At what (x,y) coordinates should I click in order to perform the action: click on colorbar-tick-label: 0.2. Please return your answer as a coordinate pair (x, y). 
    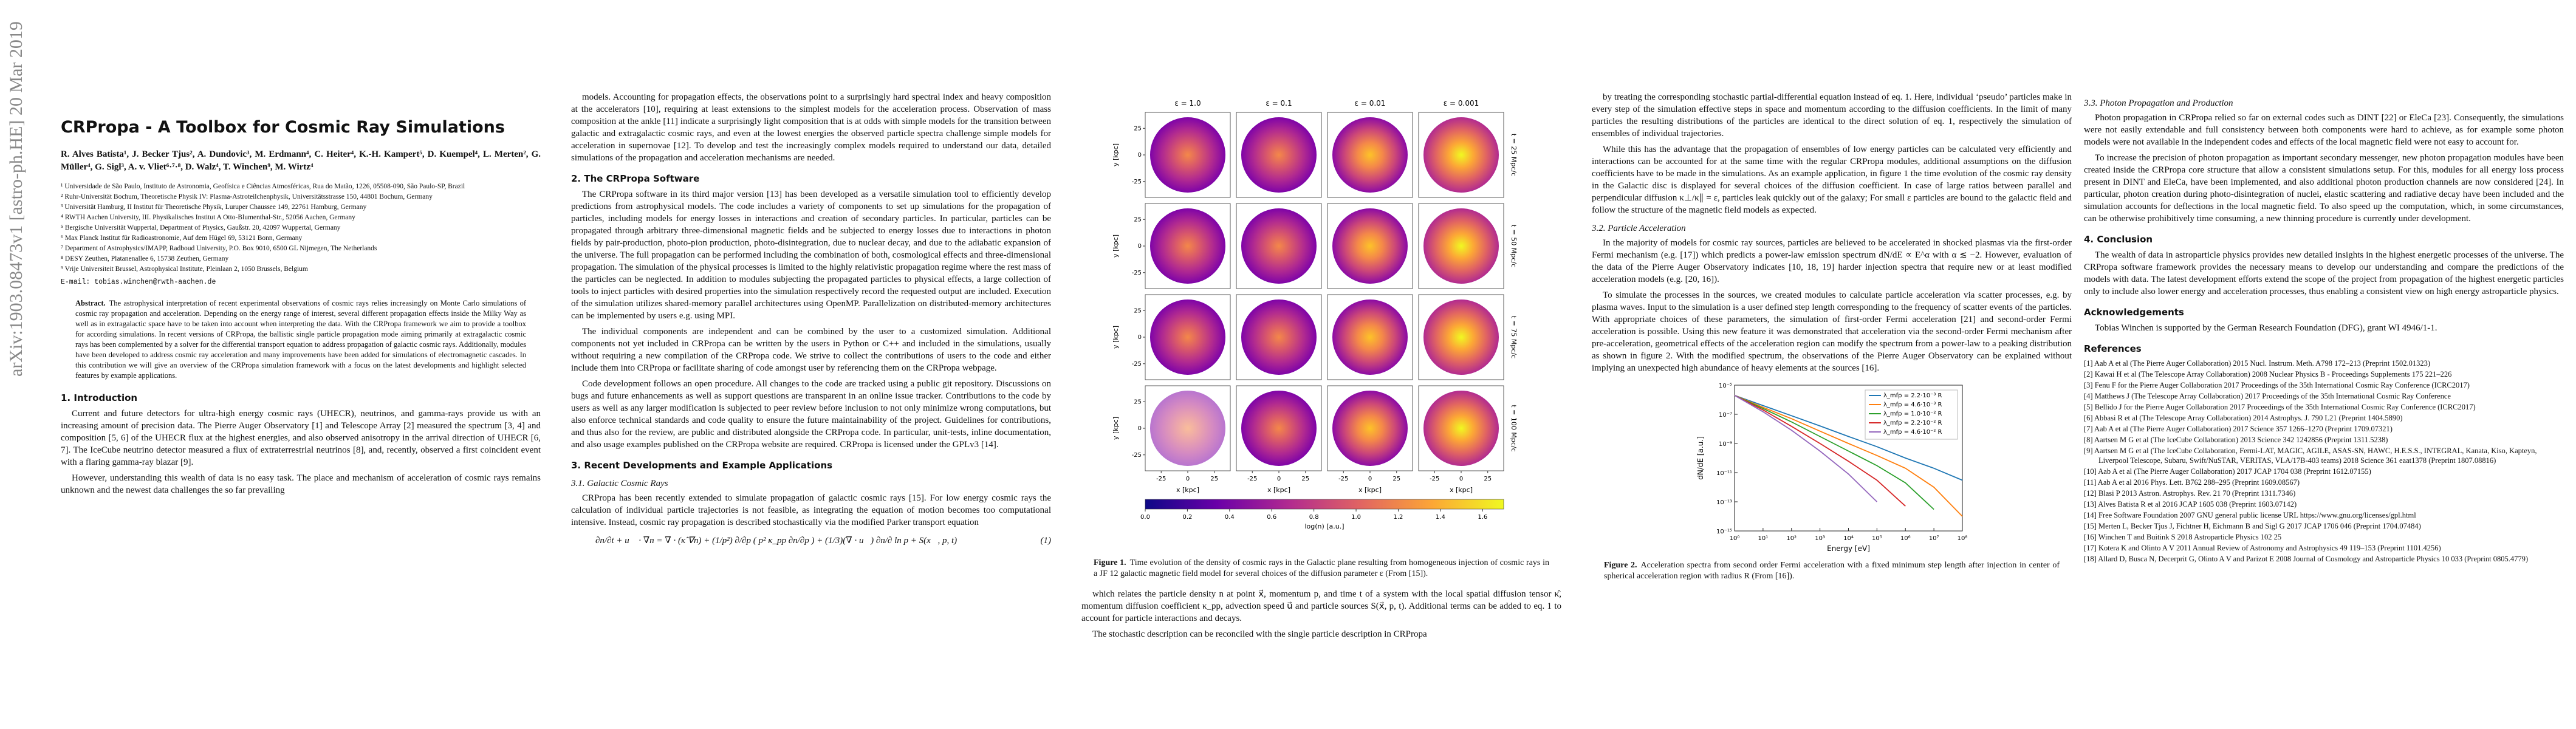
    Looking at the image, I should click on (1187, 517).